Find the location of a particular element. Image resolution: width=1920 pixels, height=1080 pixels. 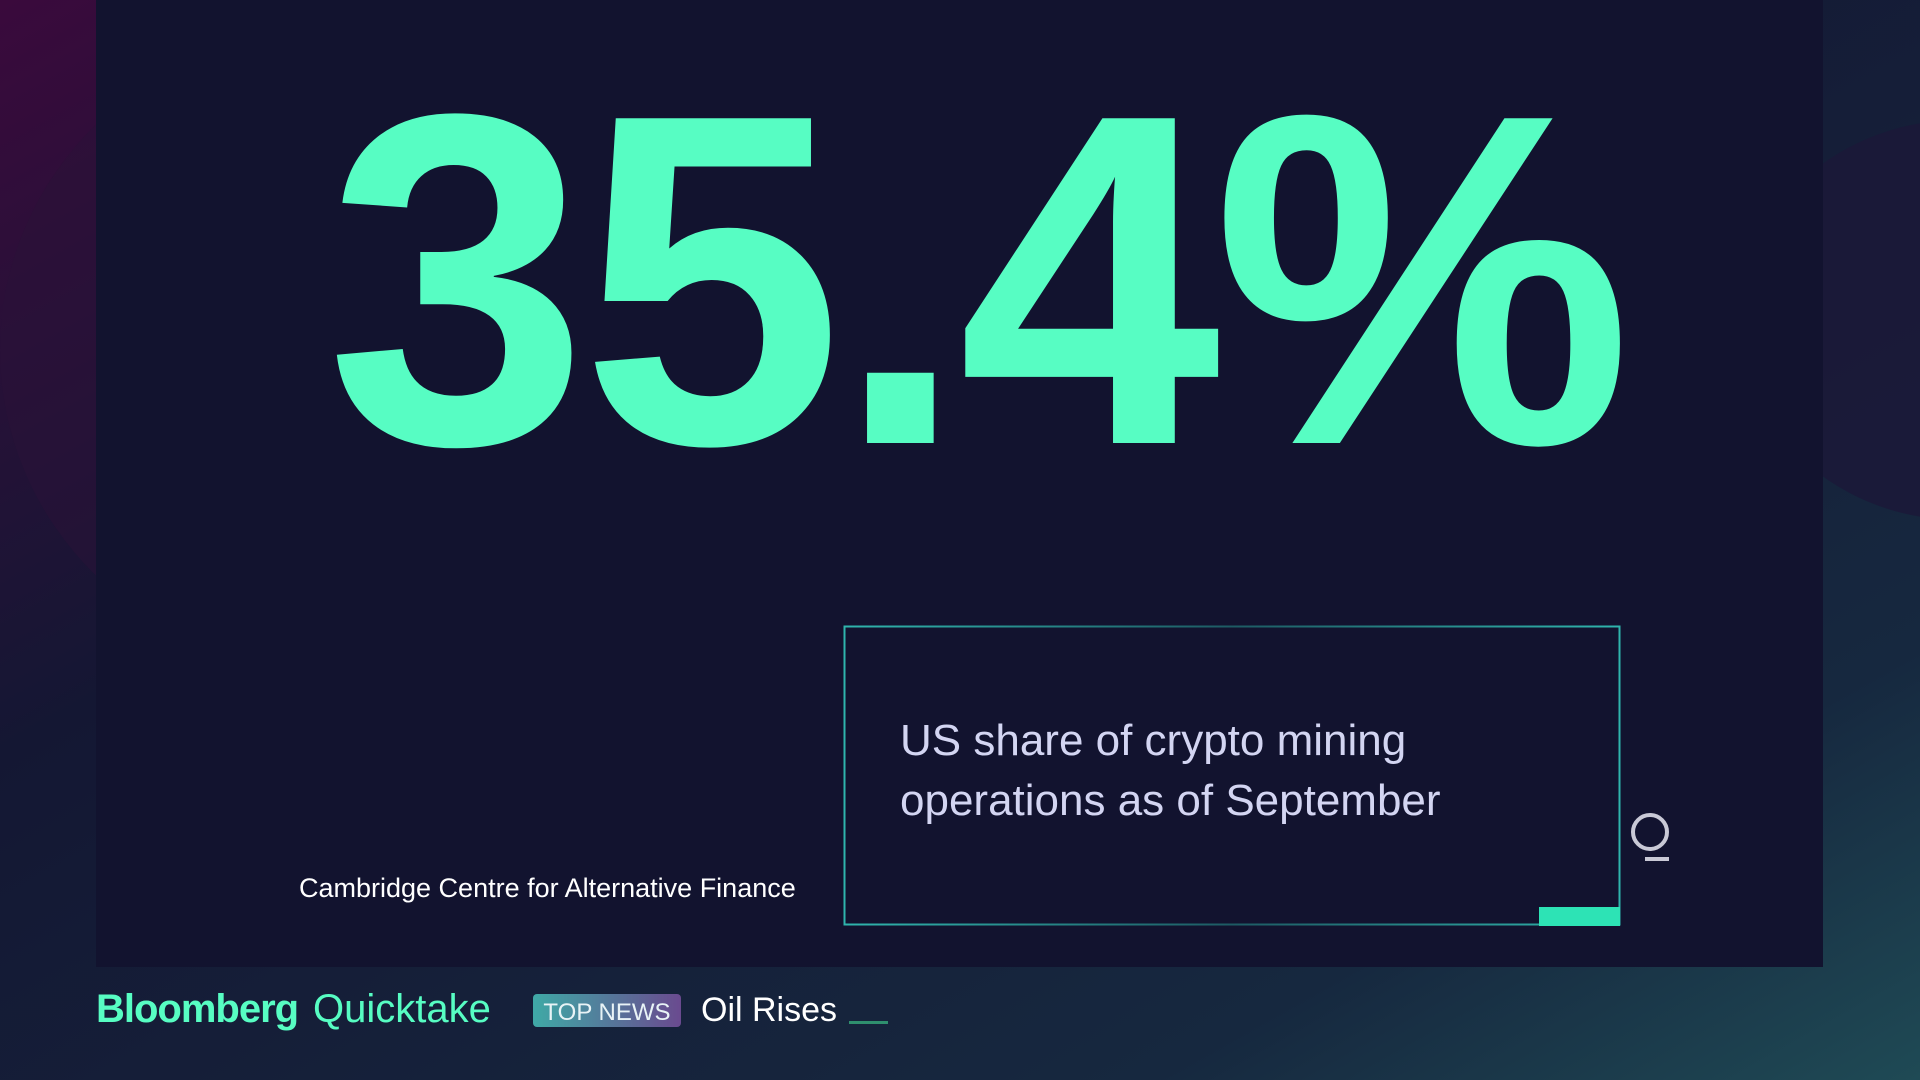

brand-product: Quicktake is located at coordinates (402, 1009).